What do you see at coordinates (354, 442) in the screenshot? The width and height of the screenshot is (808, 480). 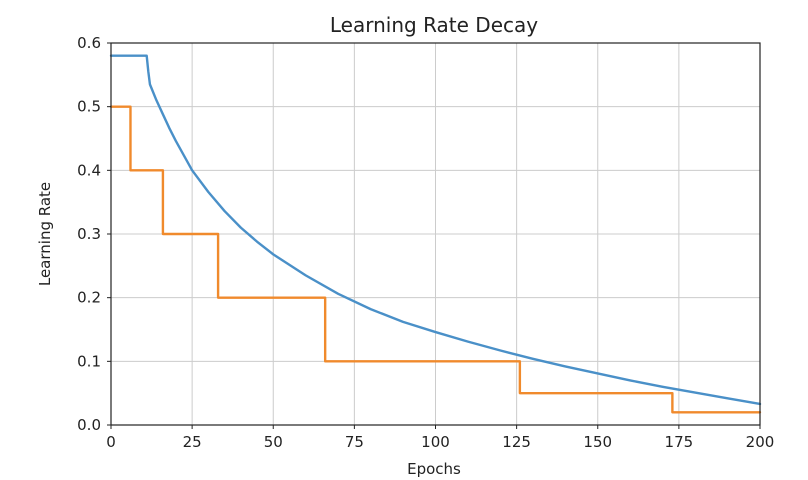 I see `x-tick-label: 75` at bounding box center [354, 442].